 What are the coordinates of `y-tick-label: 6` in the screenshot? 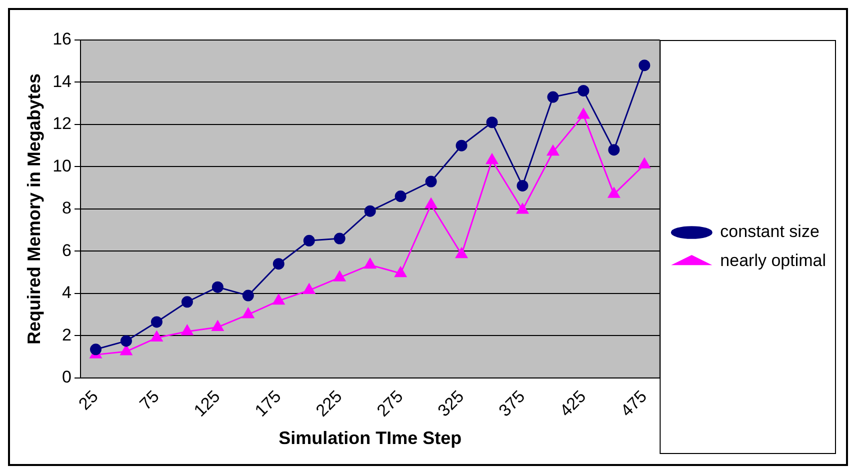 It's located at (67, 250).